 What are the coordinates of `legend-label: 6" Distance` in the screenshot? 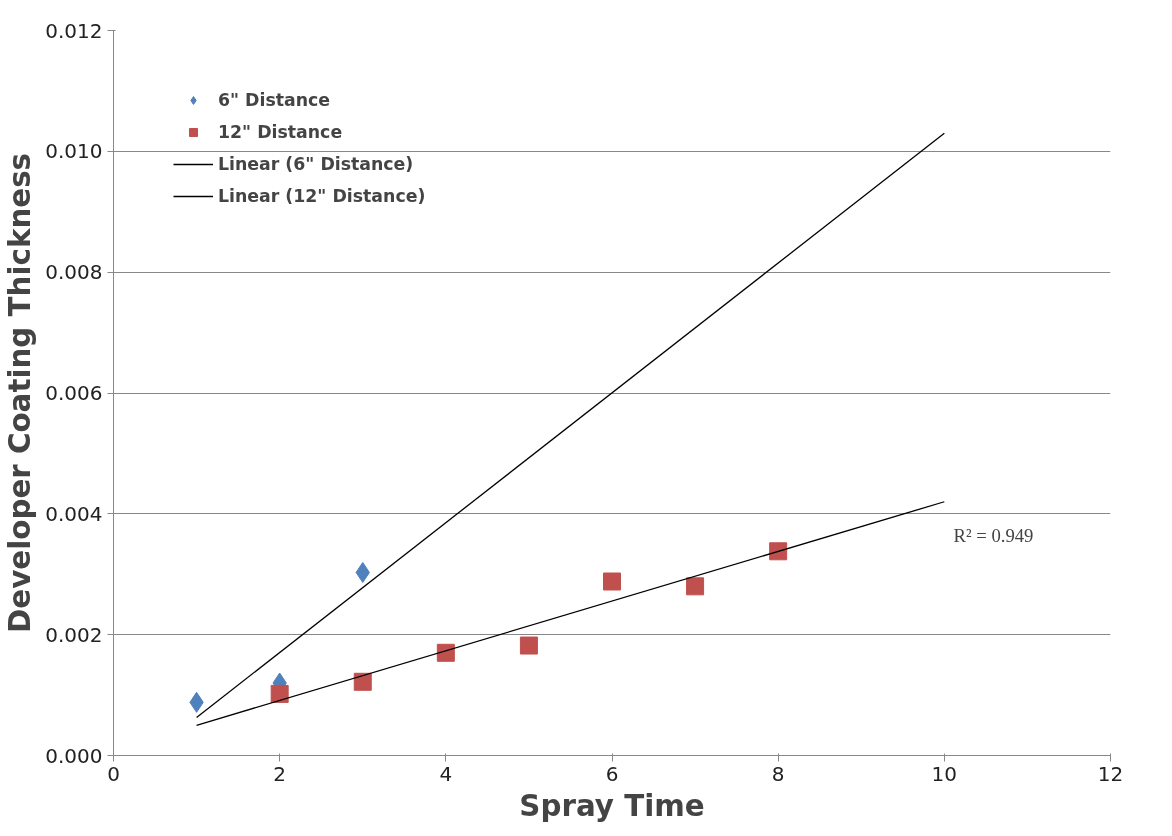 It's located at (274, 100).